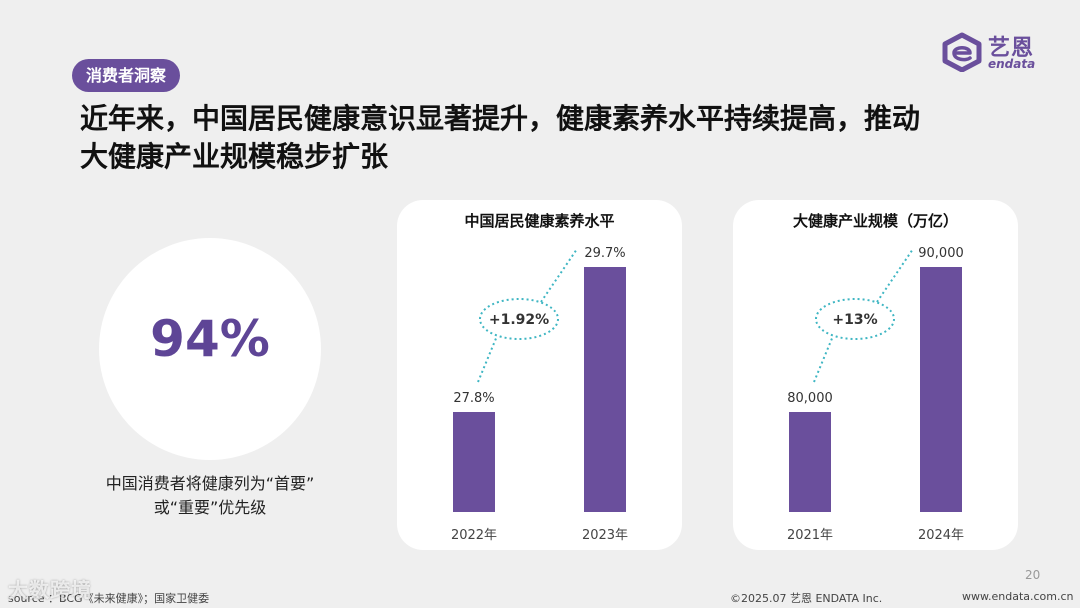 This screenshot has height=608, width=1080. Describe the element at coordinates (50, 590) in the screenshot. I see `watermark: 大数跨境` at that location.